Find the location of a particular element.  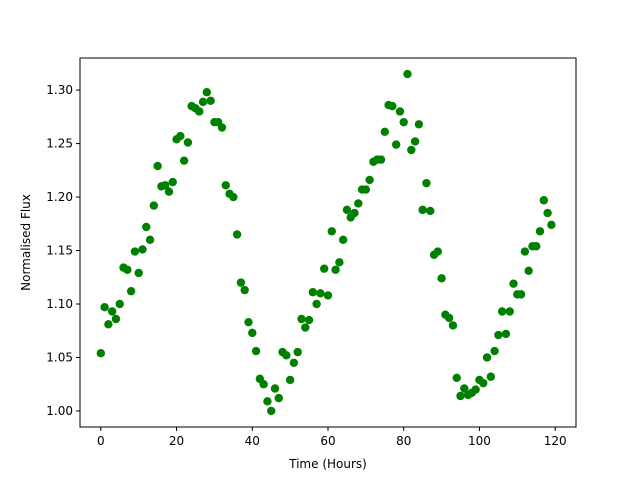

x-tick-label: 0 is located at coordinates (101, 441).